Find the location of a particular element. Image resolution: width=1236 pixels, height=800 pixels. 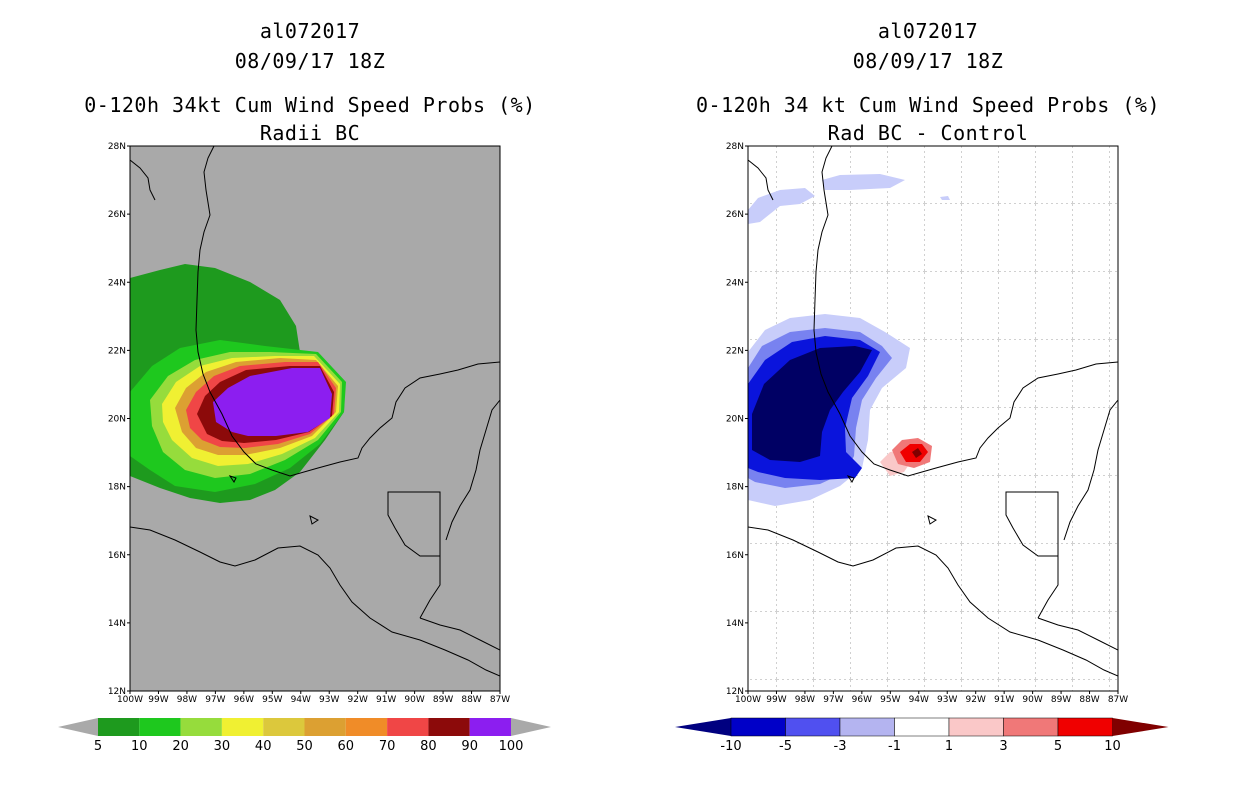

left-probability-field is located at coordinates (238, 383).